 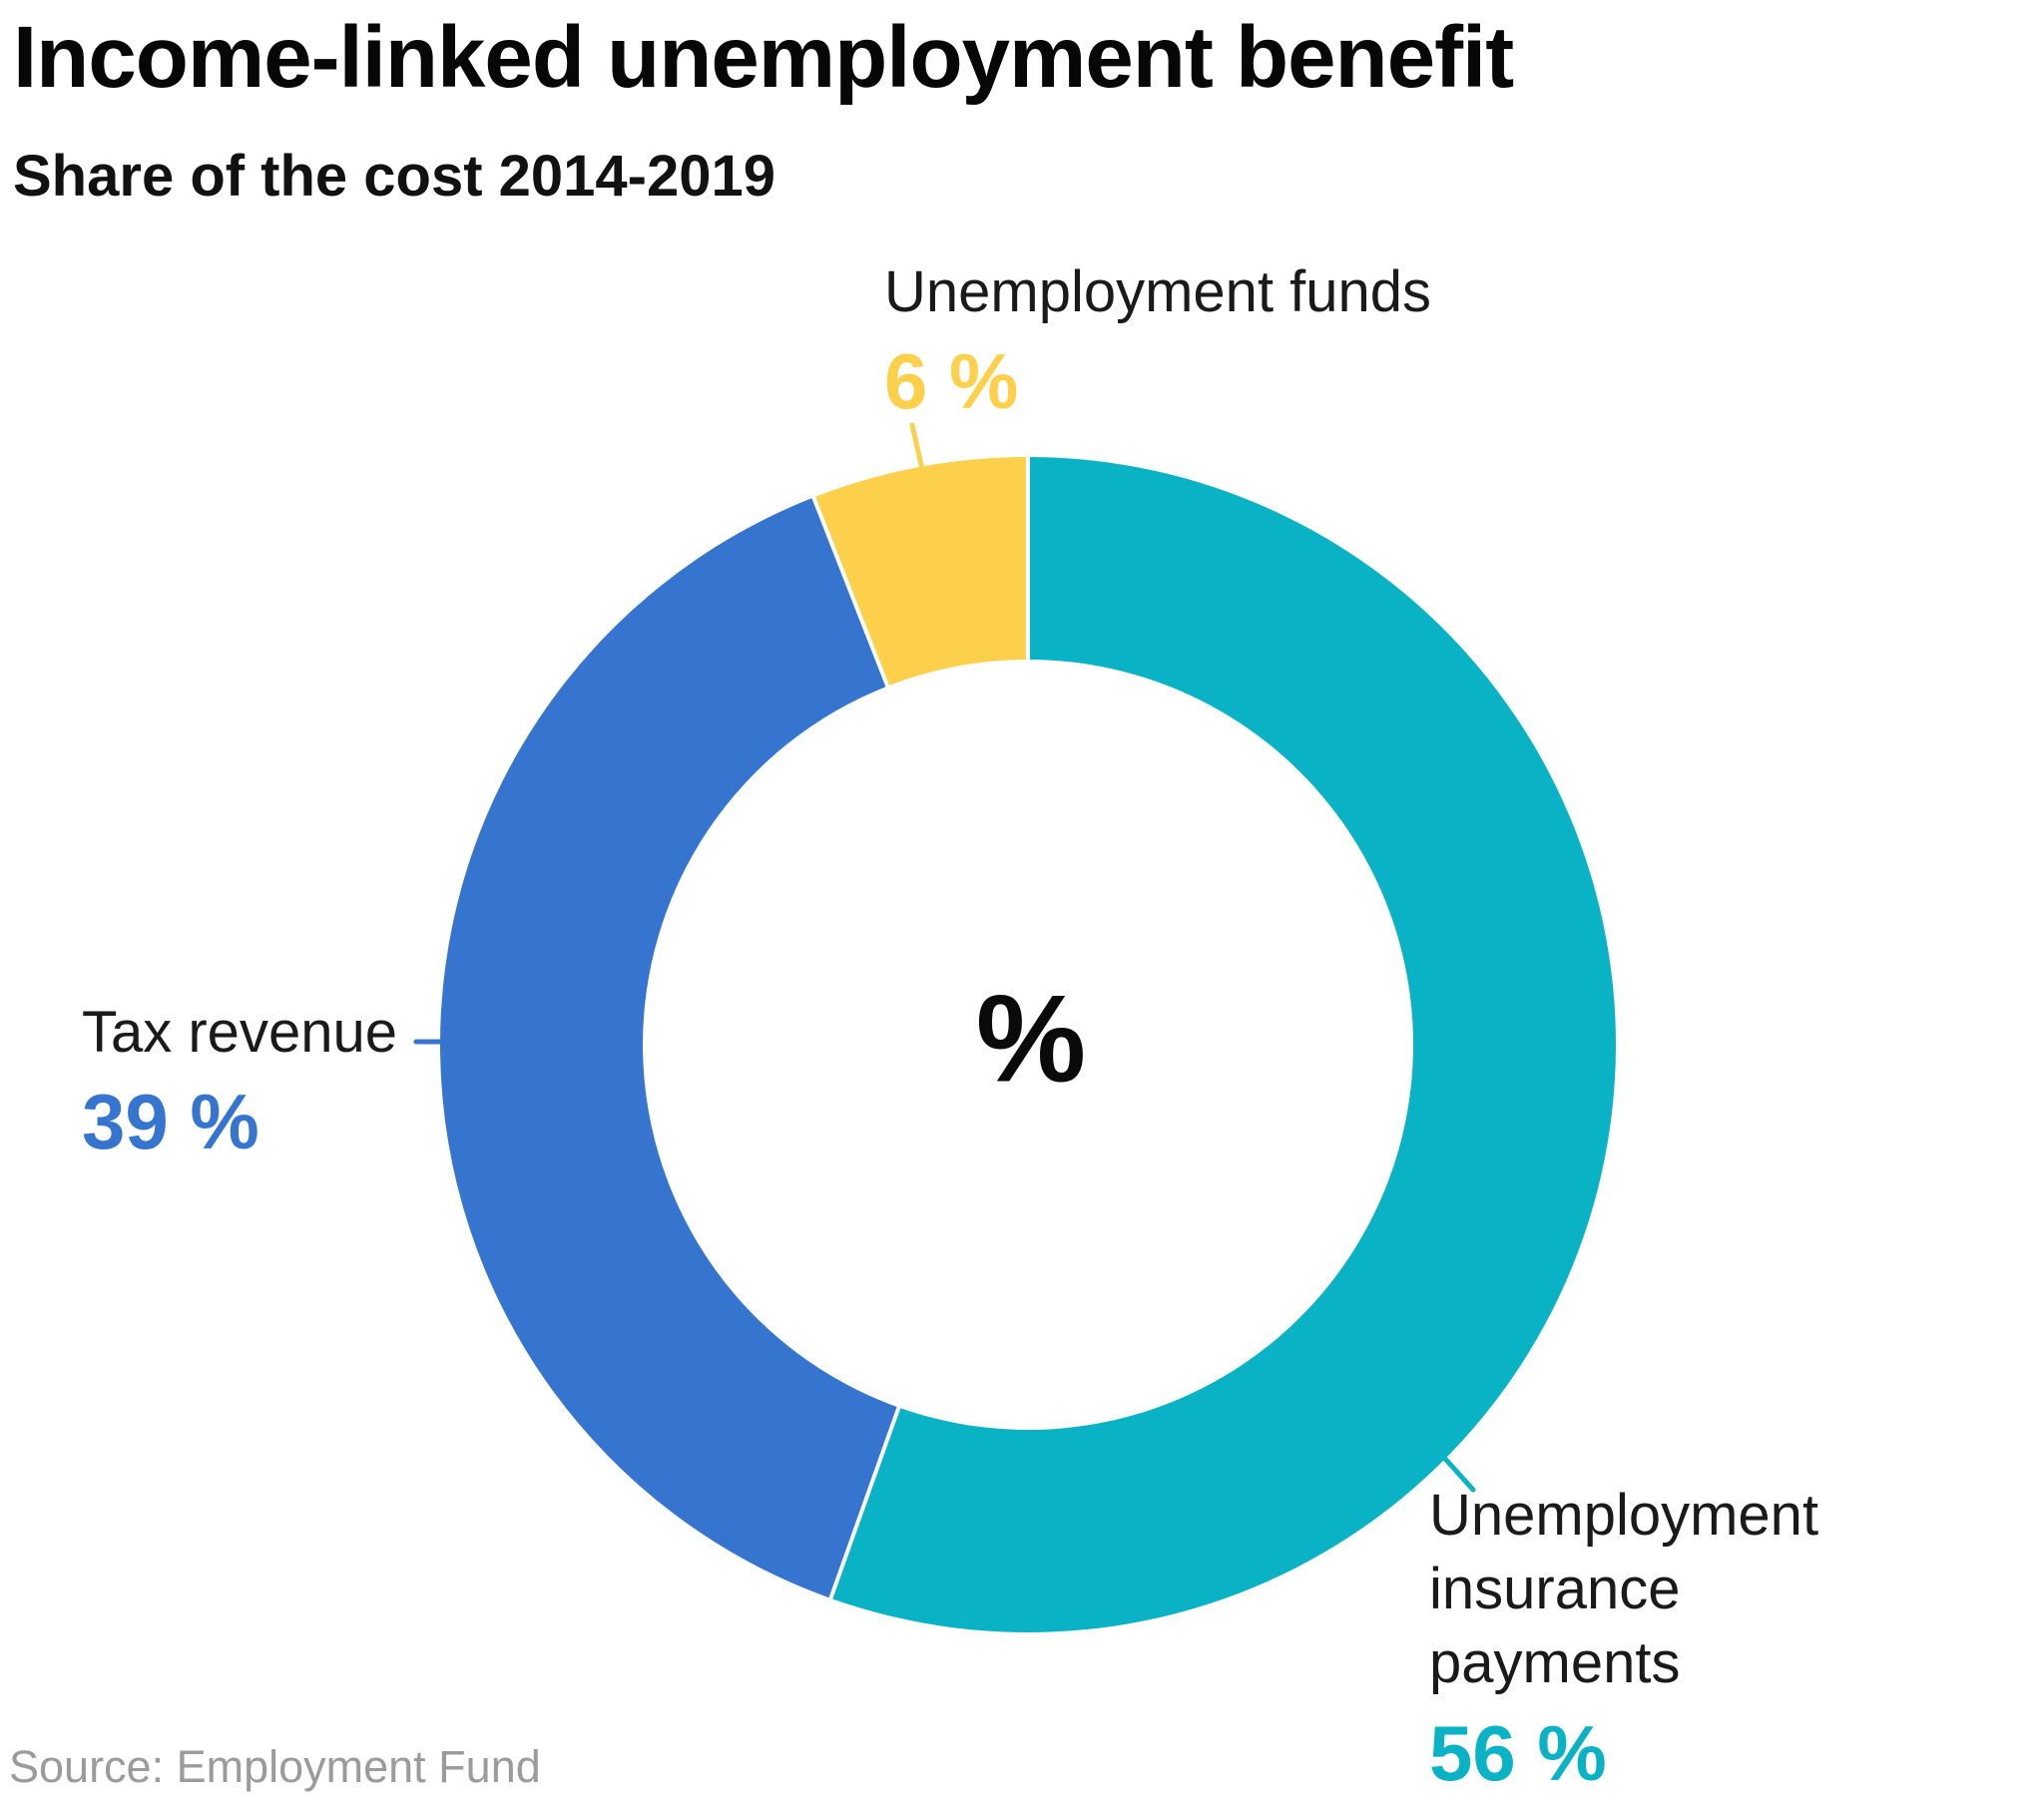 What do you see at coordinates (239, 1032) in the screenshot?
I see `slice-name-tax-revenue: Tax revenue` at bounding box center [239, 1032].